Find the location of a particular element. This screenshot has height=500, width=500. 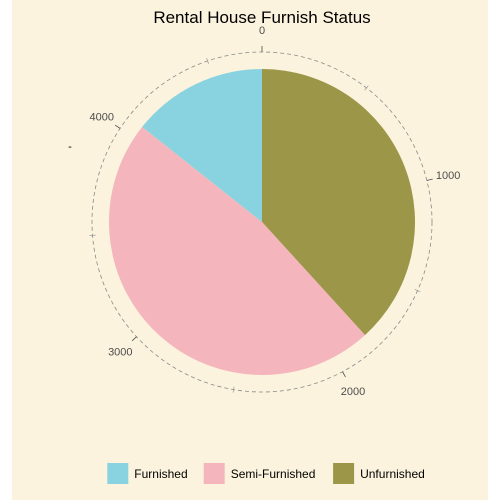

legend: Furnished Semi-Furnished Unfurnished is located at coordinates (266, 473).